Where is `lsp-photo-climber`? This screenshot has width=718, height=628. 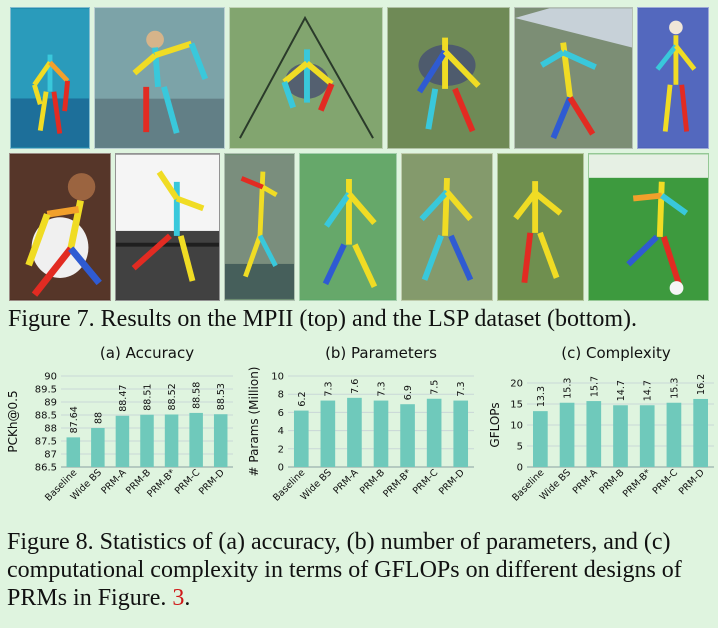 lsp-photo-climber is located at coordinates (259, 227).